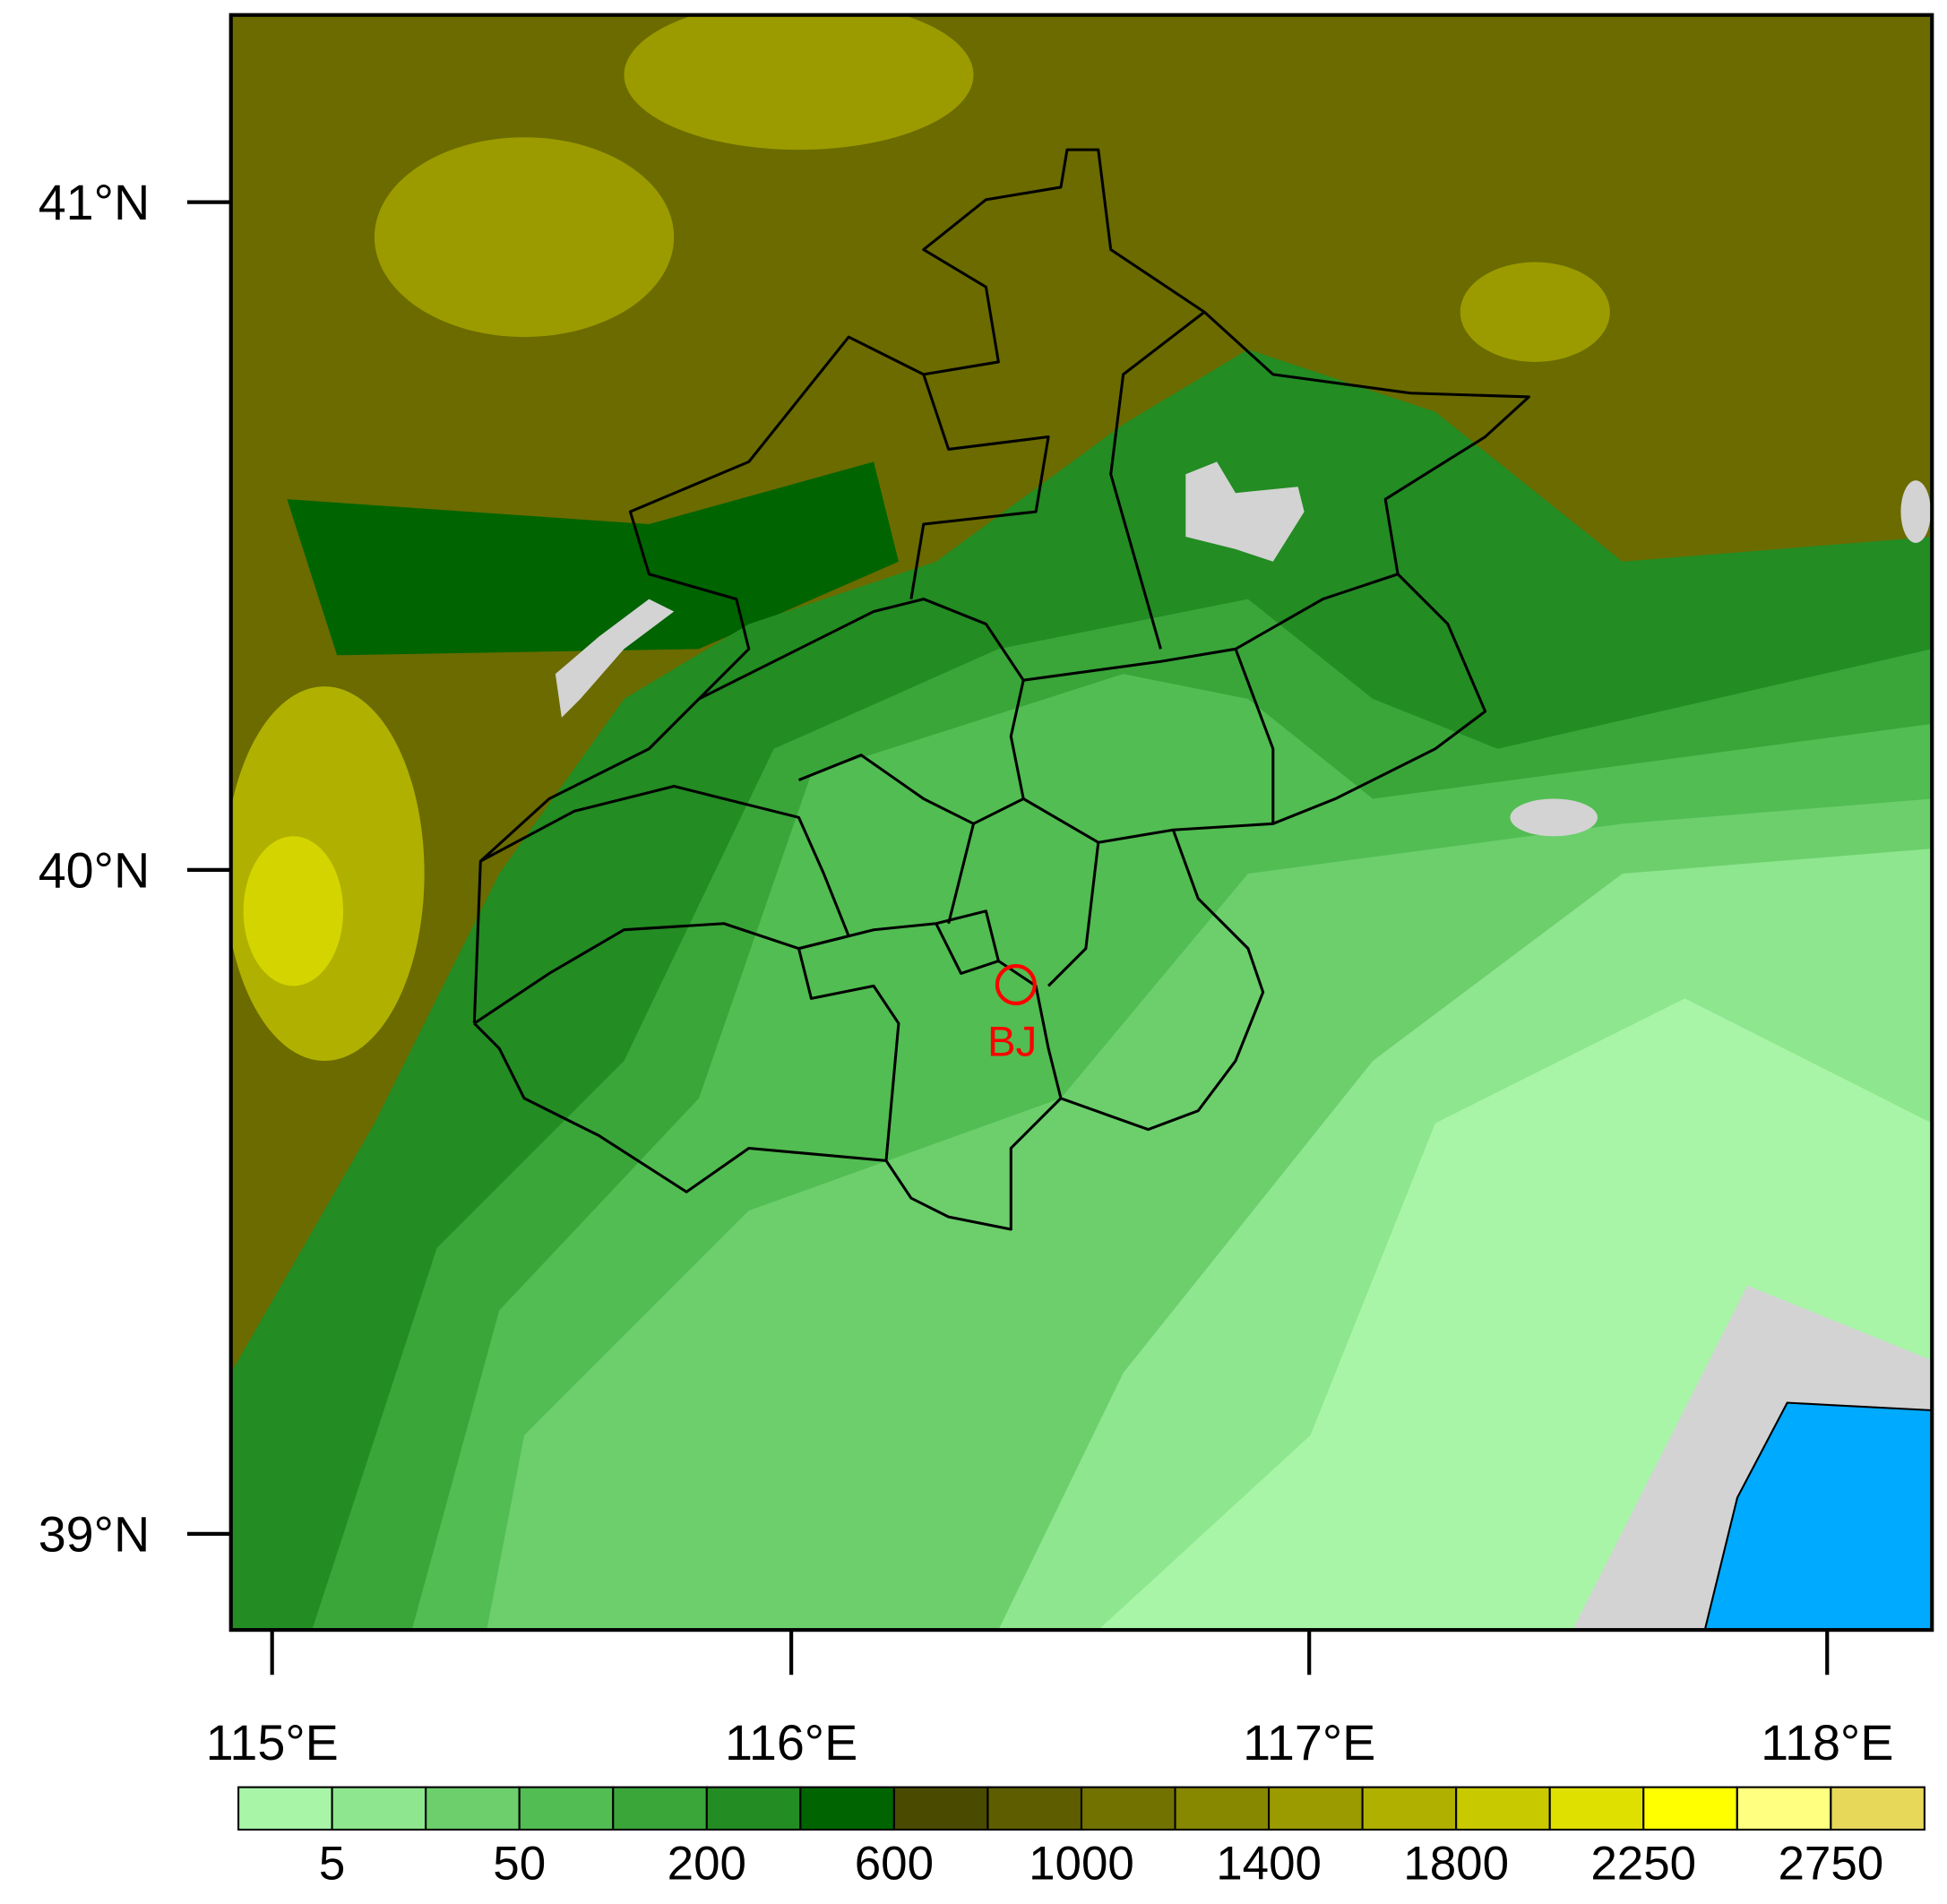  What do you see at coordinates (1456, 1864) in the screenshot?
I see `colorbar-label: 1800` at bounding box center [1456, 1864].